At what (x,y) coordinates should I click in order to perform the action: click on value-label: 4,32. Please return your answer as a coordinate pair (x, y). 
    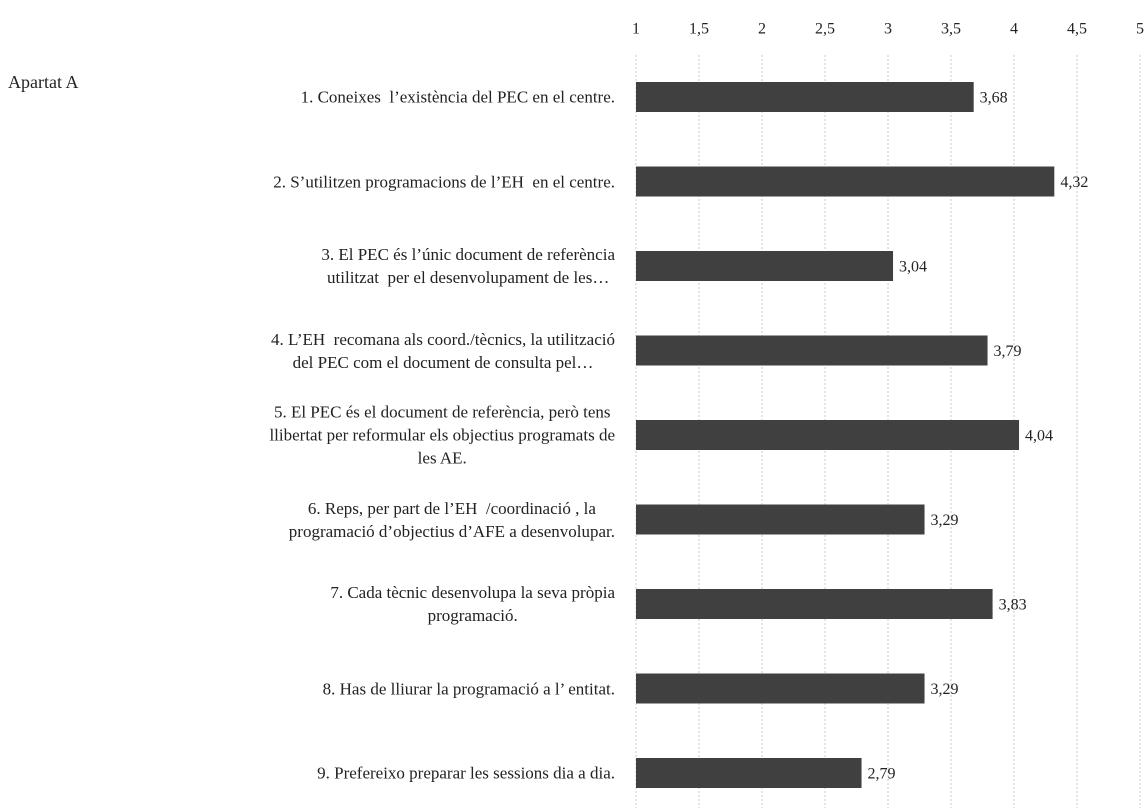
    Looking at the image, I should click on (1074, 182).